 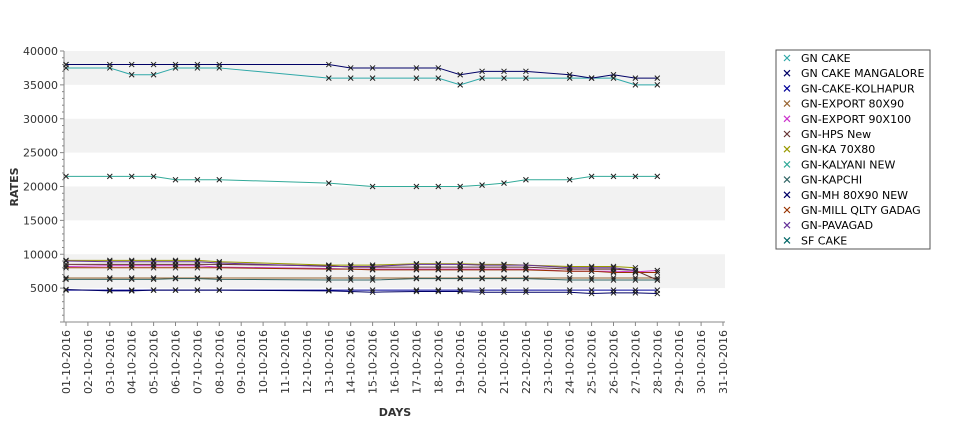 What do you see at coordinates (852, 104) in the screenshot?
I see `legend-label: GN-EXPORT 80X90` at bounding box center [852, 104].